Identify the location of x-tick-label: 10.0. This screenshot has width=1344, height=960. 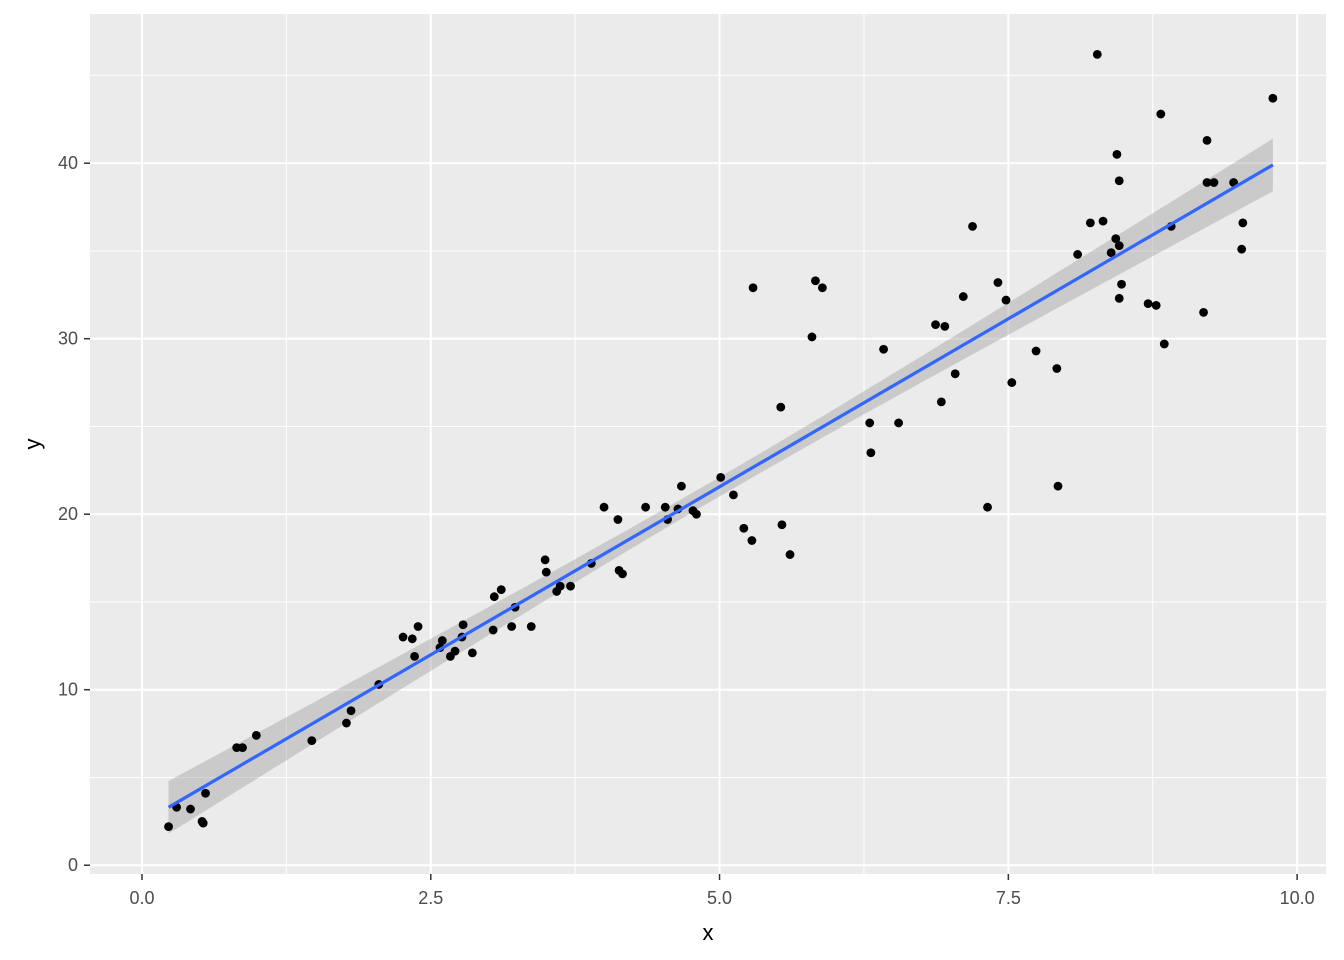
(1297, 898).